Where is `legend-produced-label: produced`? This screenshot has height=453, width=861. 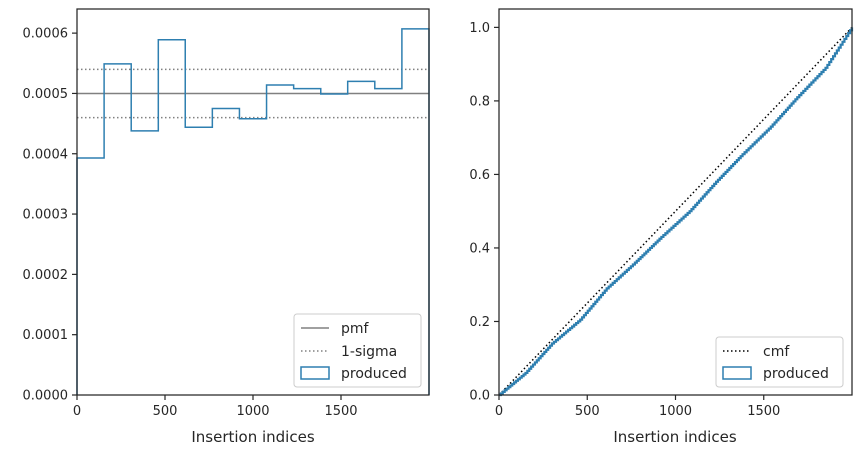
legend-produced-label: produced is located at coordinates (374, 374).